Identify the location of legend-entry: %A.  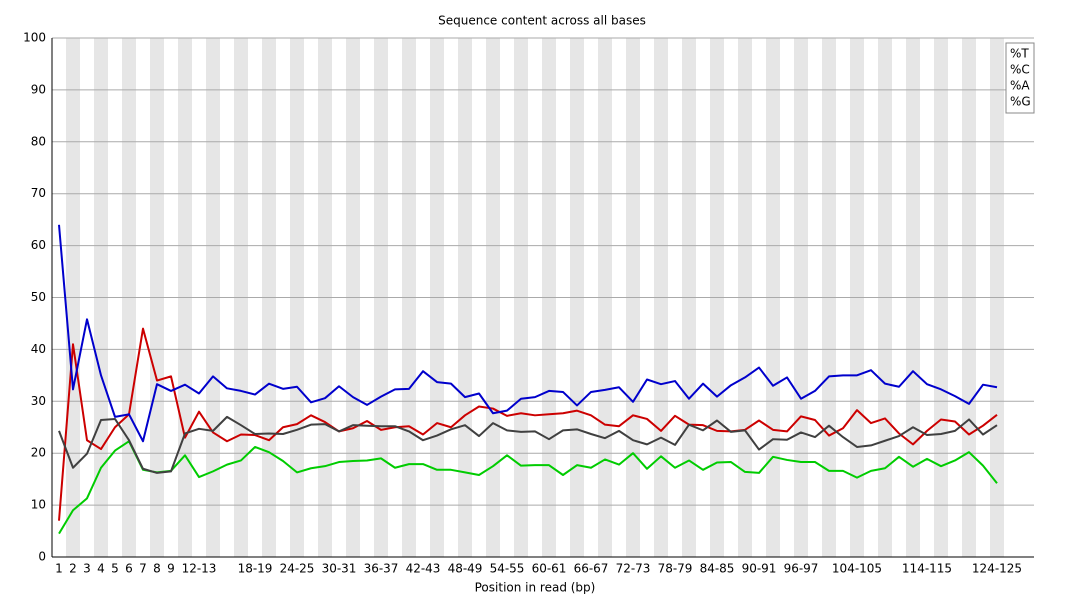
(1020, 86).